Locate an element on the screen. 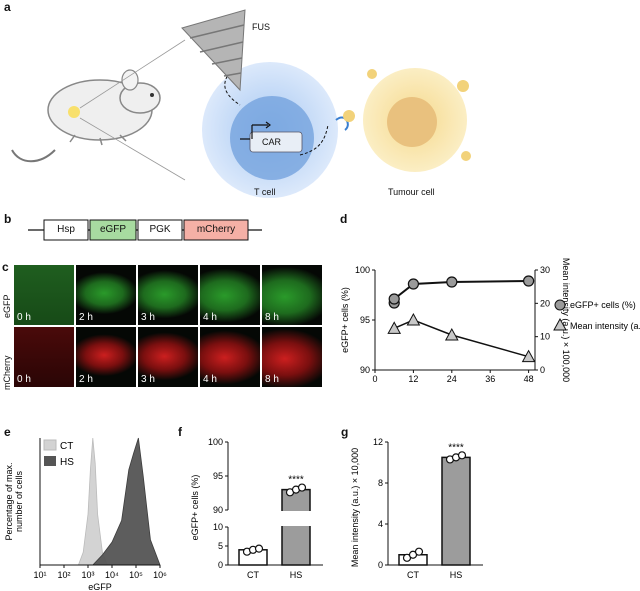 This screenshot has height=591, width=640. y-tick-label: 4 is located at coordinates (380, 524).